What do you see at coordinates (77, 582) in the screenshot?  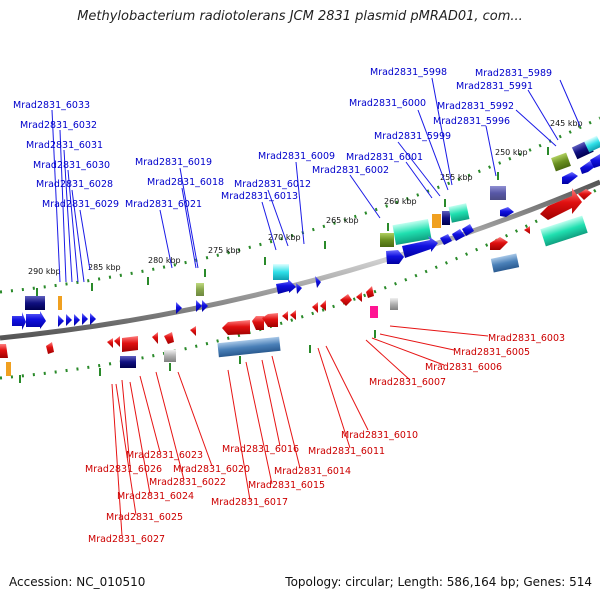 I see `accession-text: Accession: NC_010510` at bounding box center [77, 582].